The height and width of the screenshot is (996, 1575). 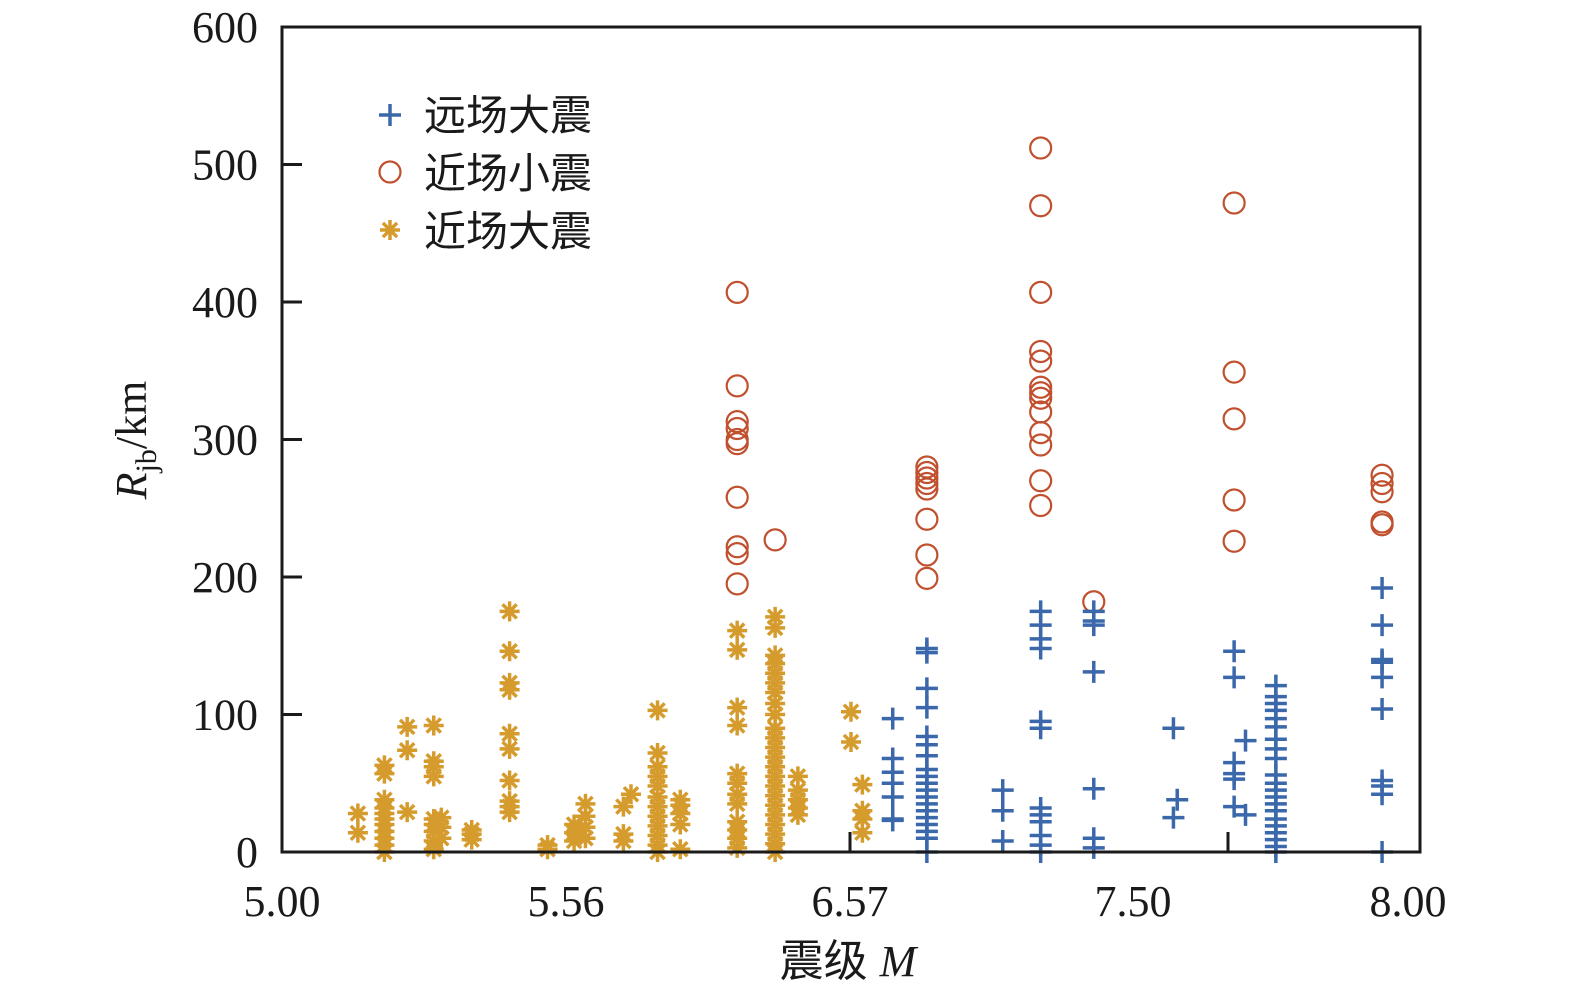 I want to click on x-axis-title-var: M, so click(x=899, y=961).